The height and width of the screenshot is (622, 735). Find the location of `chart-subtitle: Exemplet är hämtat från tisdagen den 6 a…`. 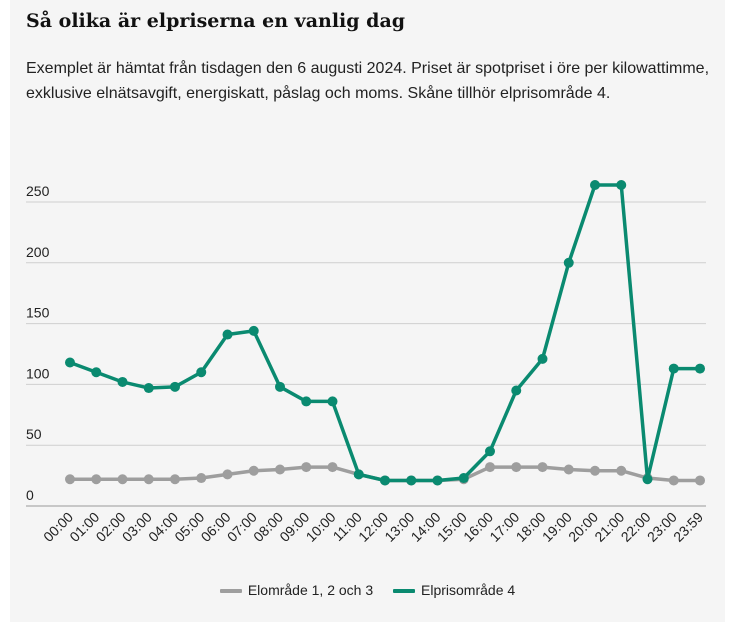

chart-subtitle: Exemplet är hämtat från tisdagen den 6 a… is located at coordinates (368, 81).